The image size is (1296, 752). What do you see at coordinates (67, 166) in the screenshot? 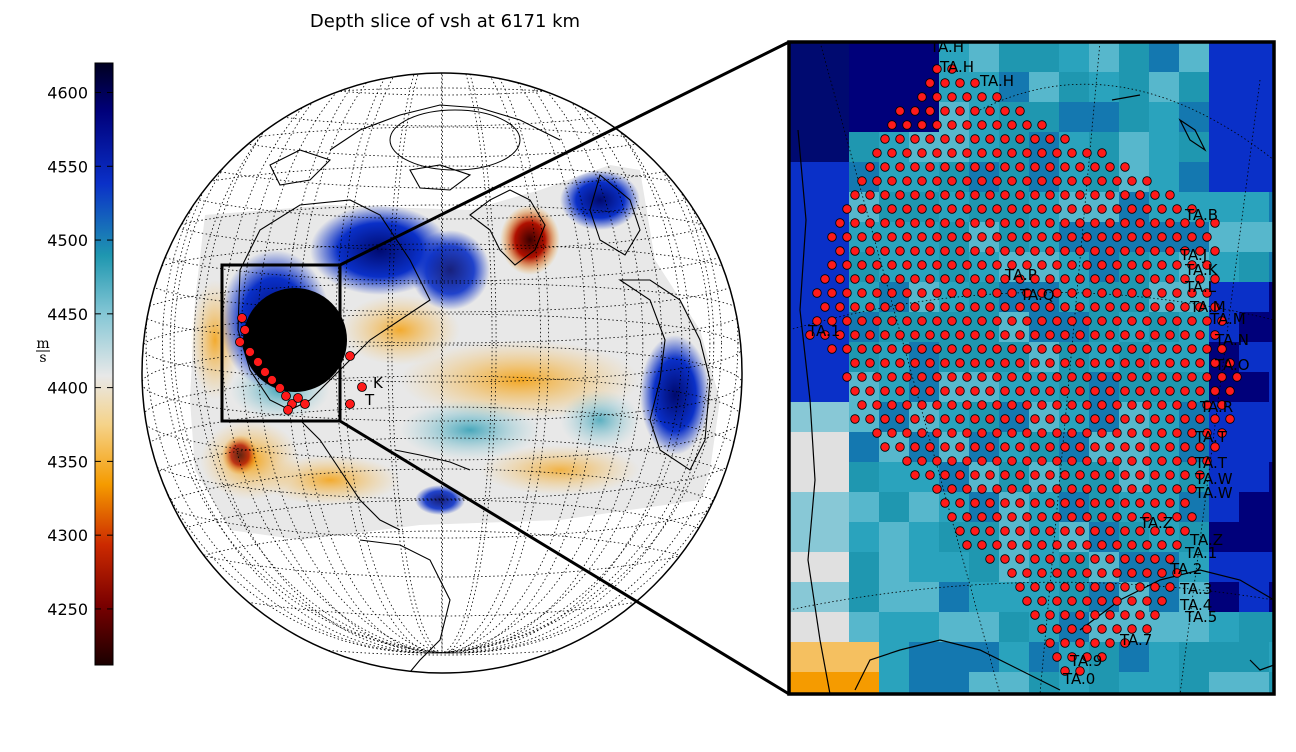
I see `colorbar-tick-label: 4550` at bounding box center [67, 166].